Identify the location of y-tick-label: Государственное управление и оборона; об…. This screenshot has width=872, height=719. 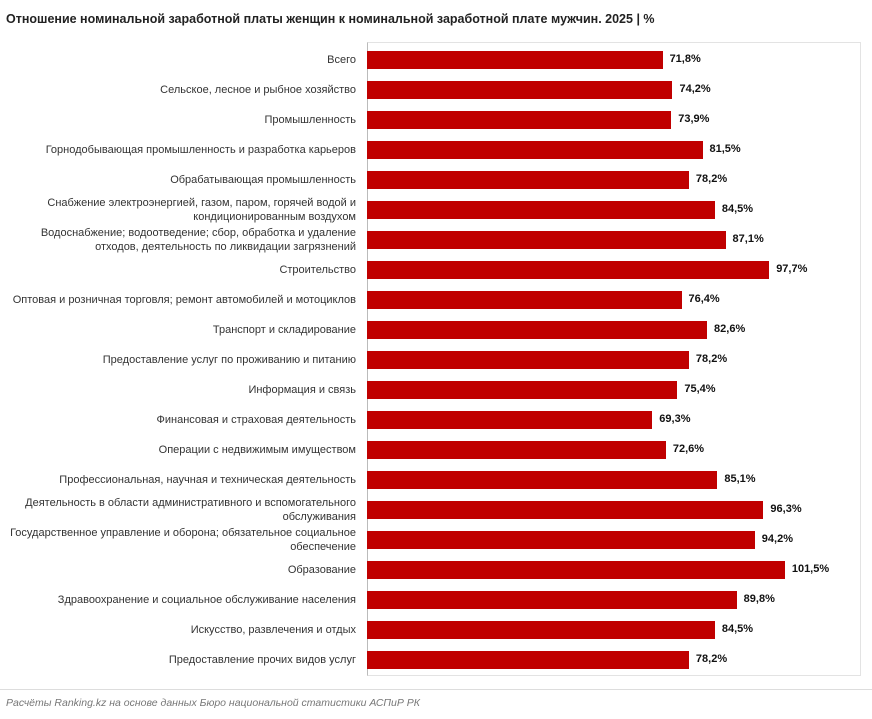
(183, 540).